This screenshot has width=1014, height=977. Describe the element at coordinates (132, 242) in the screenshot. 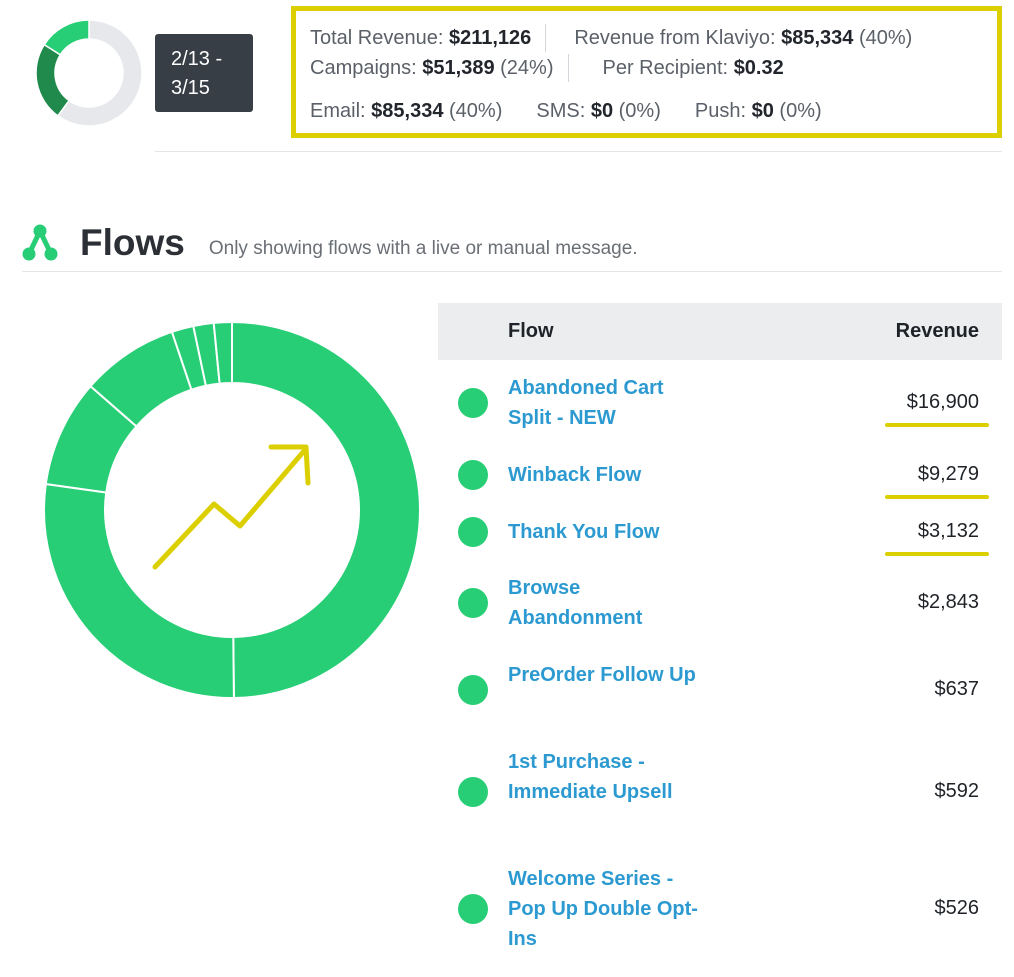

I see `flows-title: Flows` at that location.